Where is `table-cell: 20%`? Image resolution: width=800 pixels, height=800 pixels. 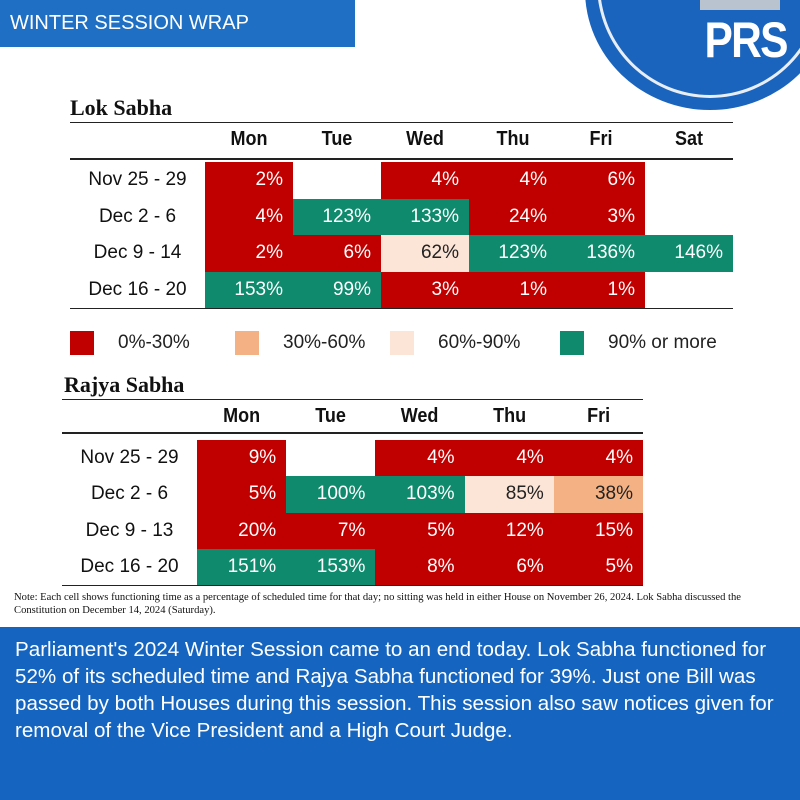
table-cell: 20% is located at coordinates (242, 530).